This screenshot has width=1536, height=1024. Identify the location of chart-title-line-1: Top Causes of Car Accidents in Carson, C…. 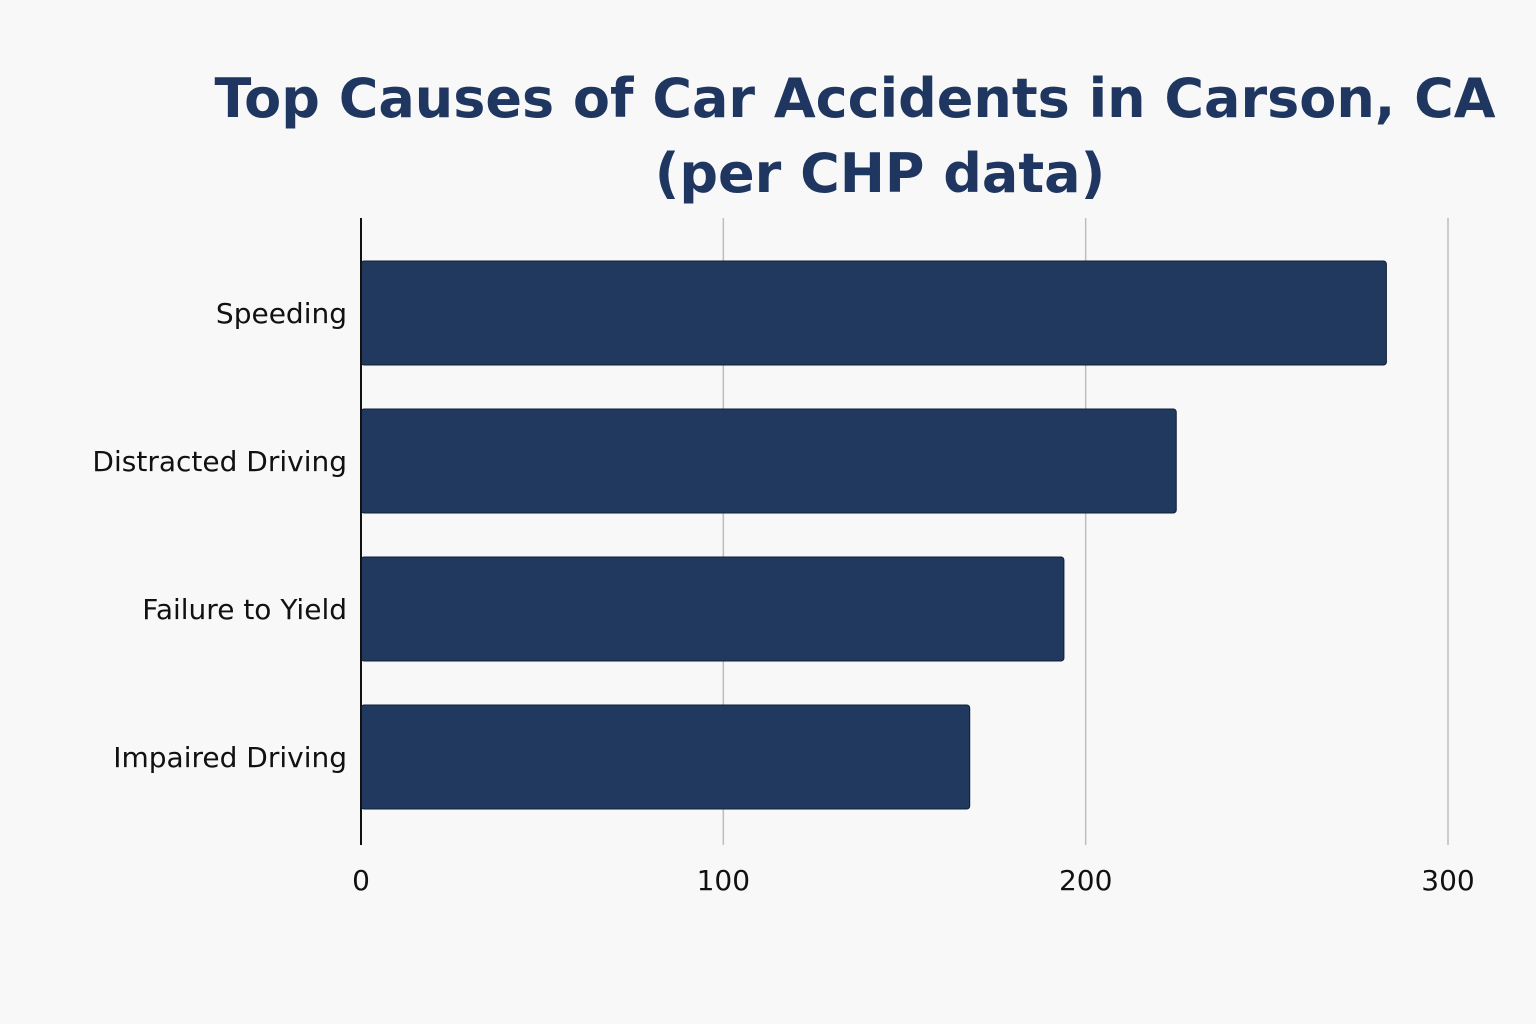
(855, 98).